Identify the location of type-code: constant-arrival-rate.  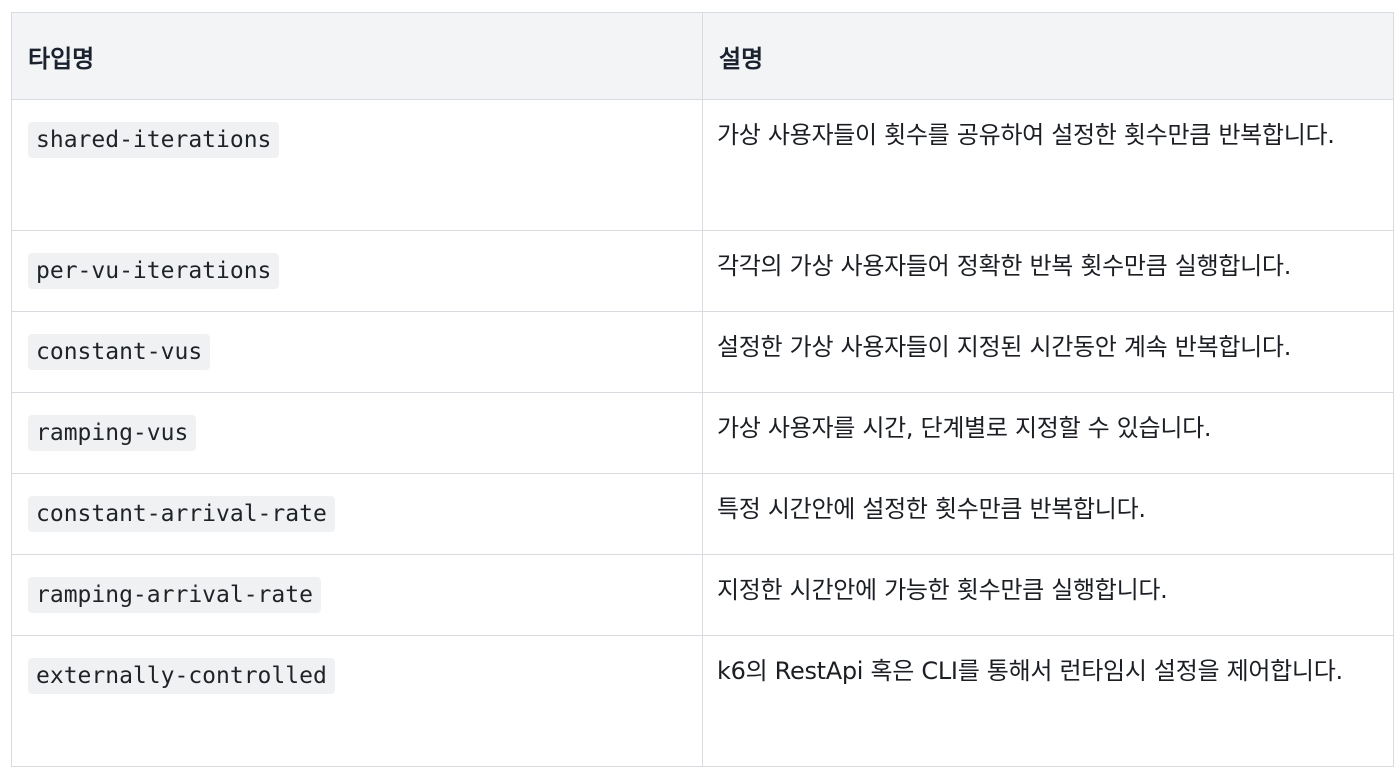
(181, 514).